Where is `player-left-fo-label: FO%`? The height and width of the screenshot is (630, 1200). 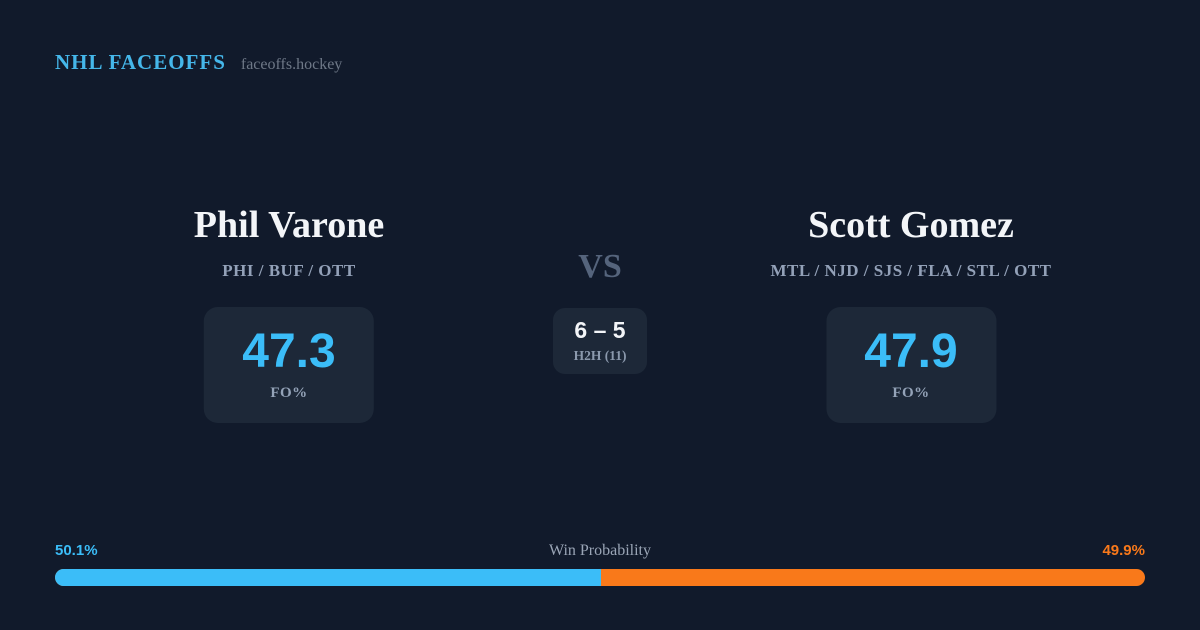 player-left-fo-label: FO% is located at coordinates (289, 392).